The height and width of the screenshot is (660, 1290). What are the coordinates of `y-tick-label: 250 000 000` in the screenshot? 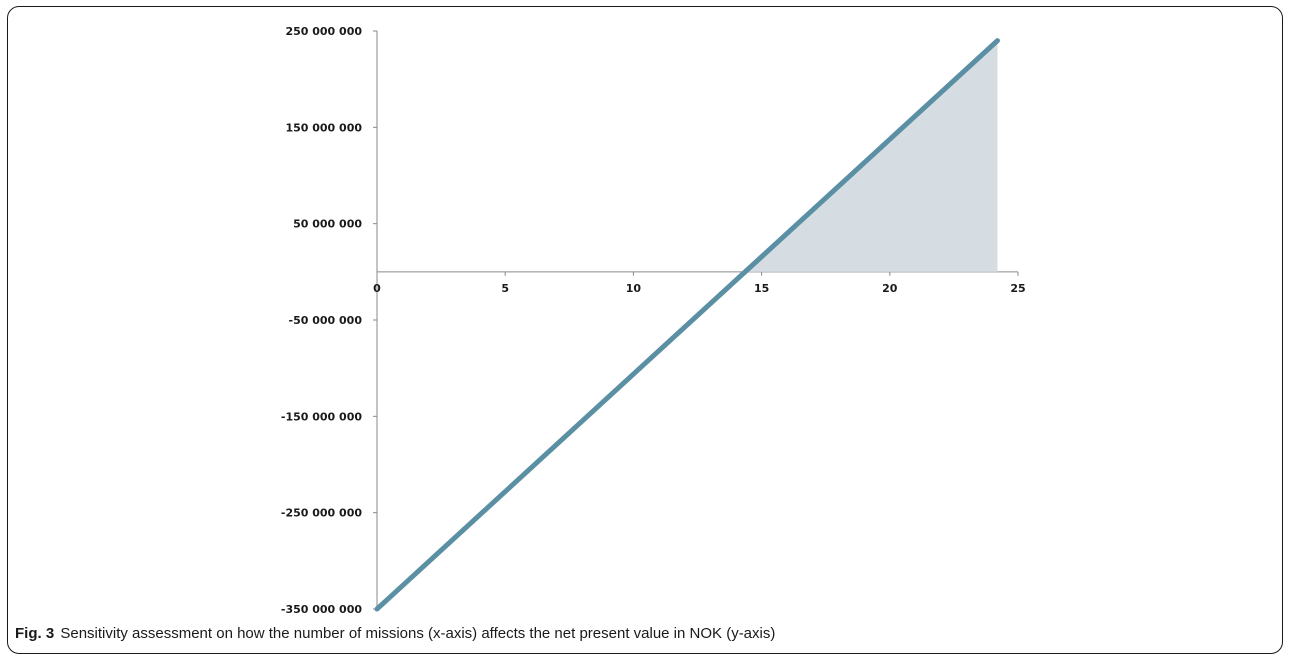 It's located at (323, 31).